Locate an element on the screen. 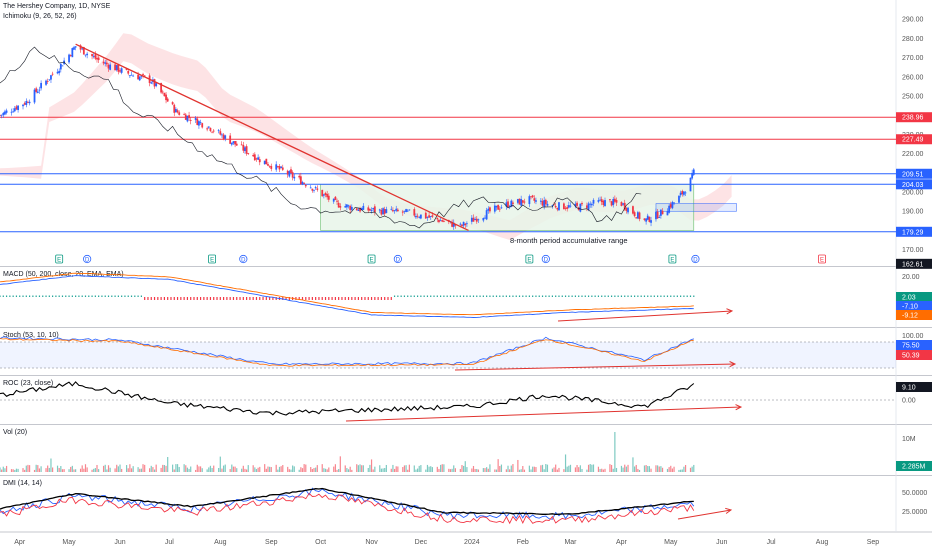  price-level-tag: 162.61 is located at coordinates (914, 263).